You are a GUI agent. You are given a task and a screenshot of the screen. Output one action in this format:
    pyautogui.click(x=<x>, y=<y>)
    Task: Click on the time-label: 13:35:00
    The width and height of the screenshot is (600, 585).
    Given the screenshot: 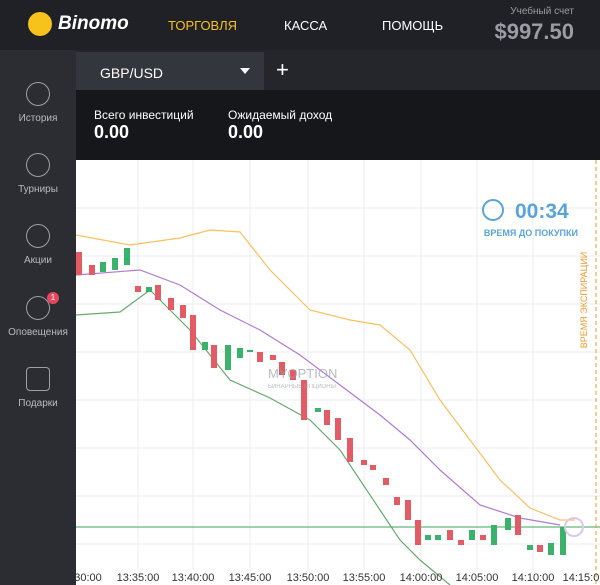 What is the action you would take?
    pyautogui.click(x=138, y=578)
    